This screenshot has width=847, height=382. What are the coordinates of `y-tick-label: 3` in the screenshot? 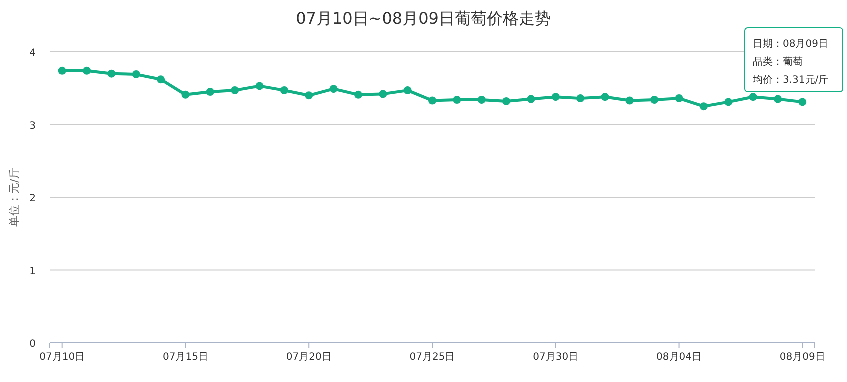 It's located at (33, 126).